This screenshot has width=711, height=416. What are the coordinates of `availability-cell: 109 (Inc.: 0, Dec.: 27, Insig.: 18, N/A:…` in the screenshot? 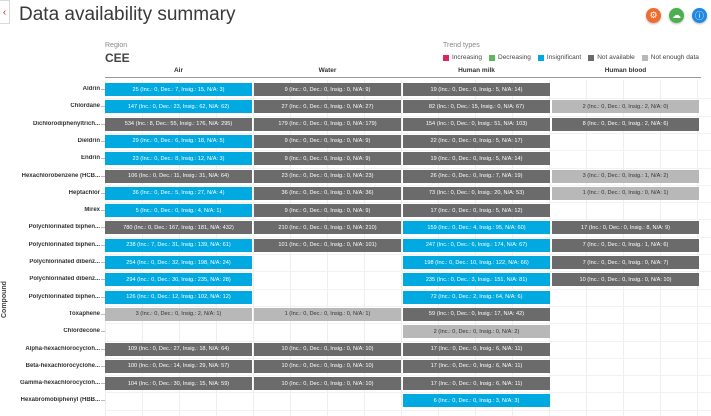 It's located at (178, 349).